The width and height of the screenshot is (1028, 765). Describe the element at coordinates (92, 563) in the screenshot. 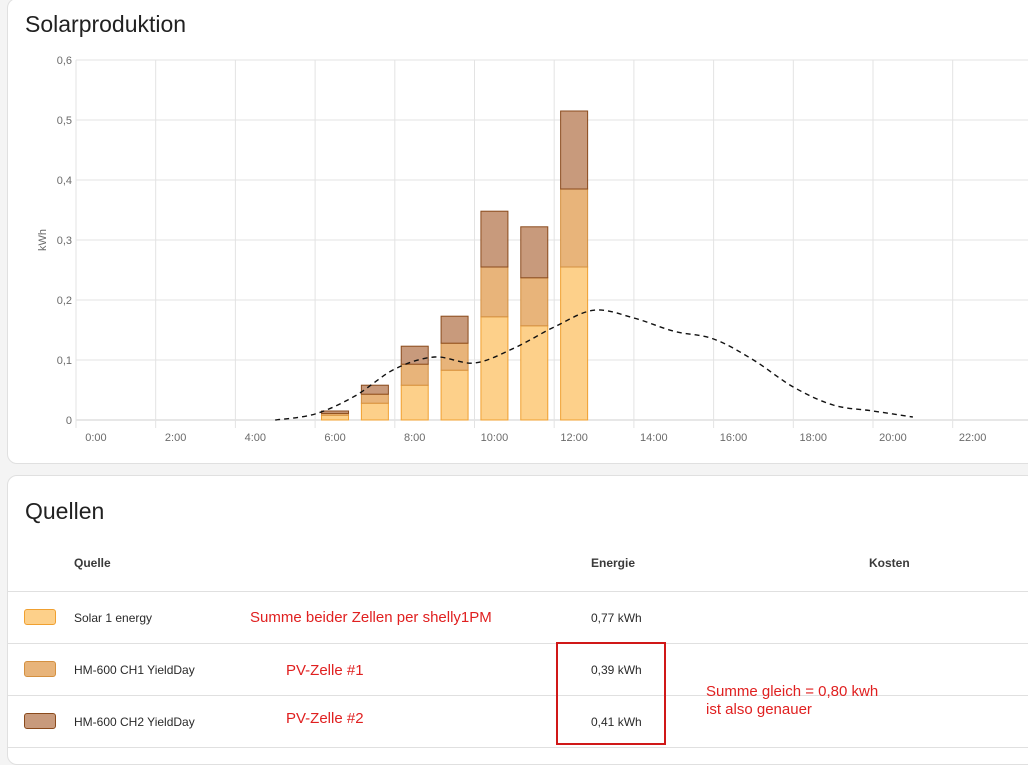

I see `header-source: Quelle` at that location.